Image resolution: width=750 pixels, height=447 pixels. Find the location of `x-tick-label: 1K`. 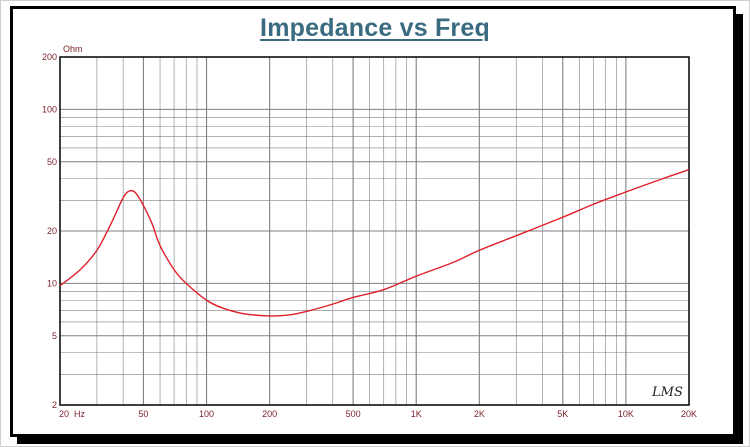

x-tick-label: 1K is located at coordinates (416, 414).